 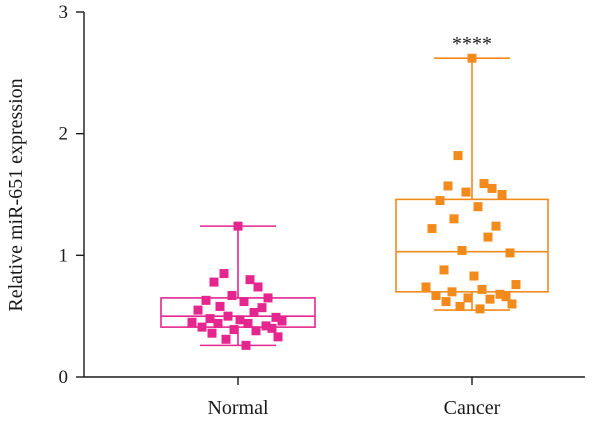 I want to click on significance-label: ****, so click(x=472, y=44).